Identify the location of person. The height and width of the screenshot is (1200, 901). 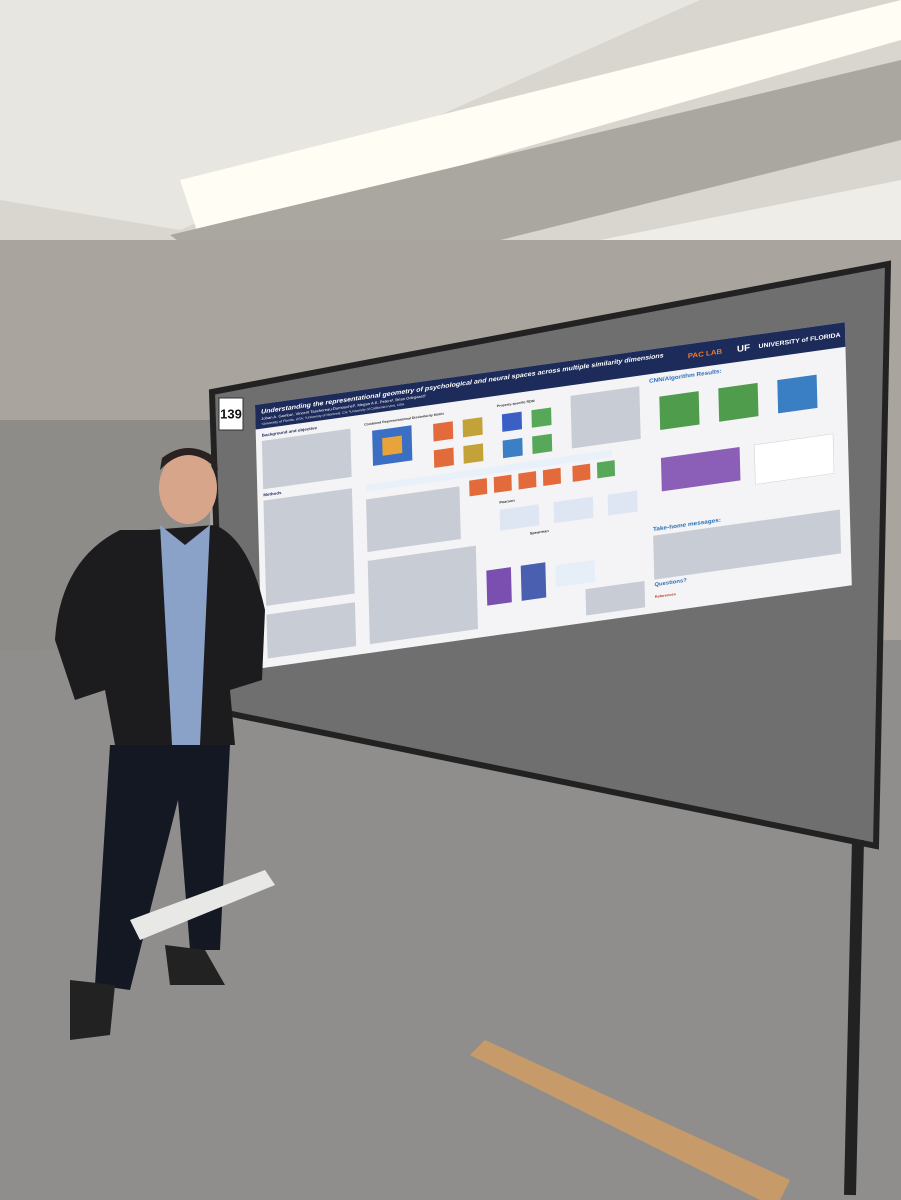
(160, 744).